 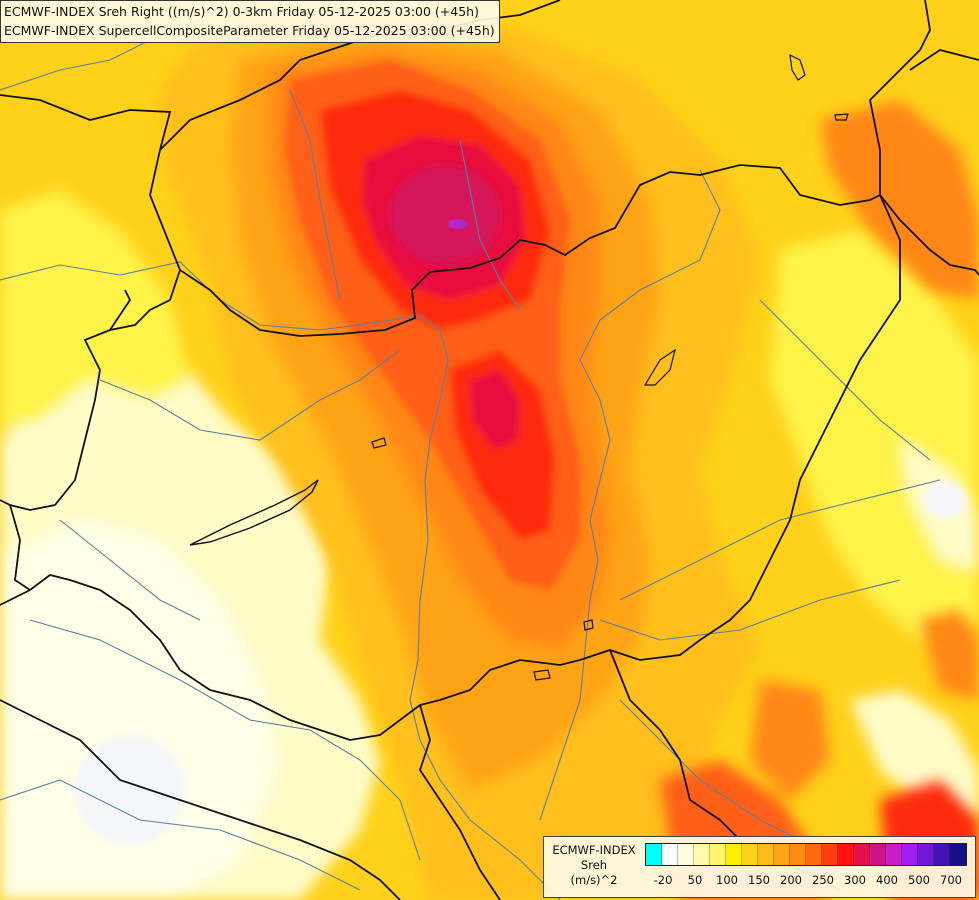 I want to click on legend-tick-label: 250, so click(x=823, y=880).